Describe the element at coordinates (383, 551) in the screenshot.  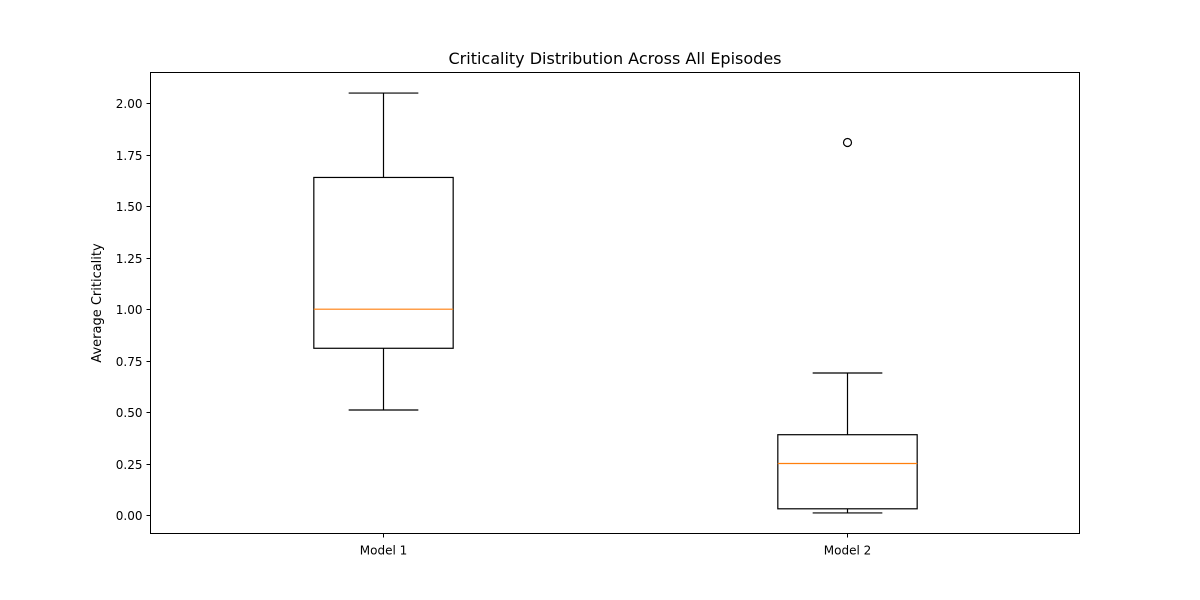
I see `x-tick-label: Model 1` at that location.